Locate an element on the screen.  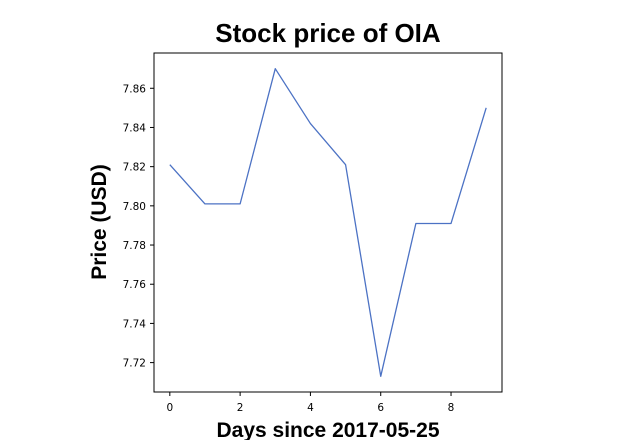
x-axis-ticks: 0 2 4 6 8 is located at coordinates (310, 403).